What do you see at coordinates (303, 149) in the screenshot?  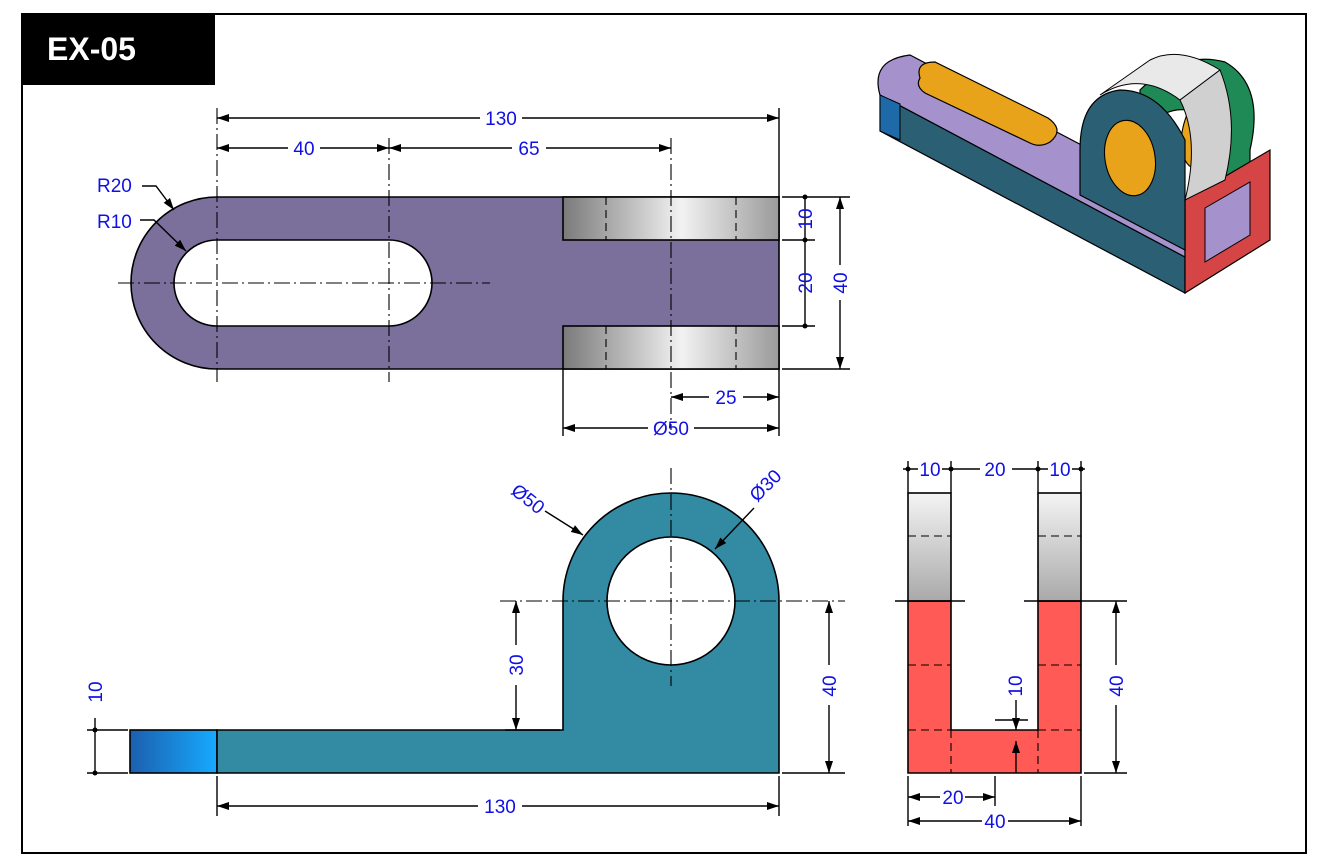 I see `dim-slot-center: 40` at bounding box center [303, 149].